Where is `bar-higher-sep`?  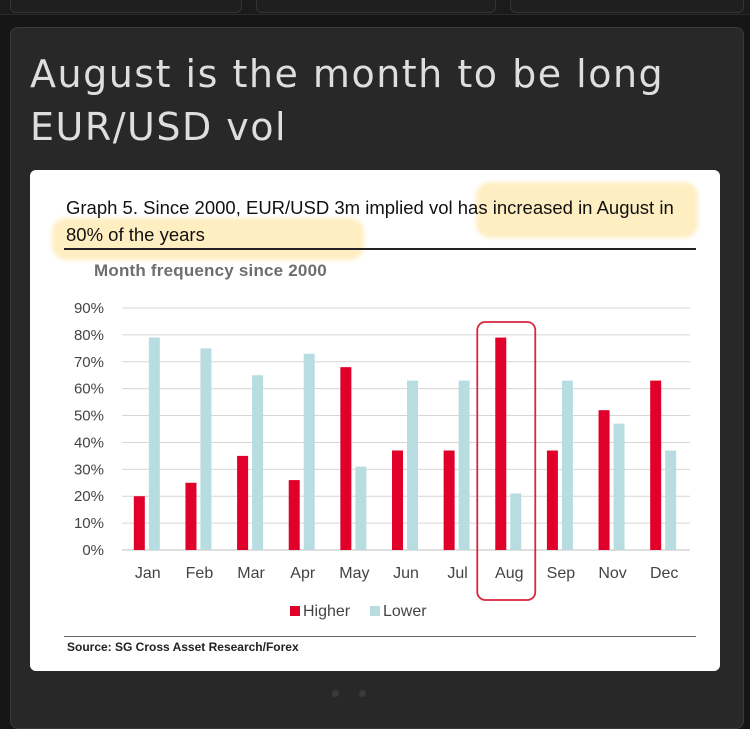
bar-higher-sep is located at coordinates (552, 500).